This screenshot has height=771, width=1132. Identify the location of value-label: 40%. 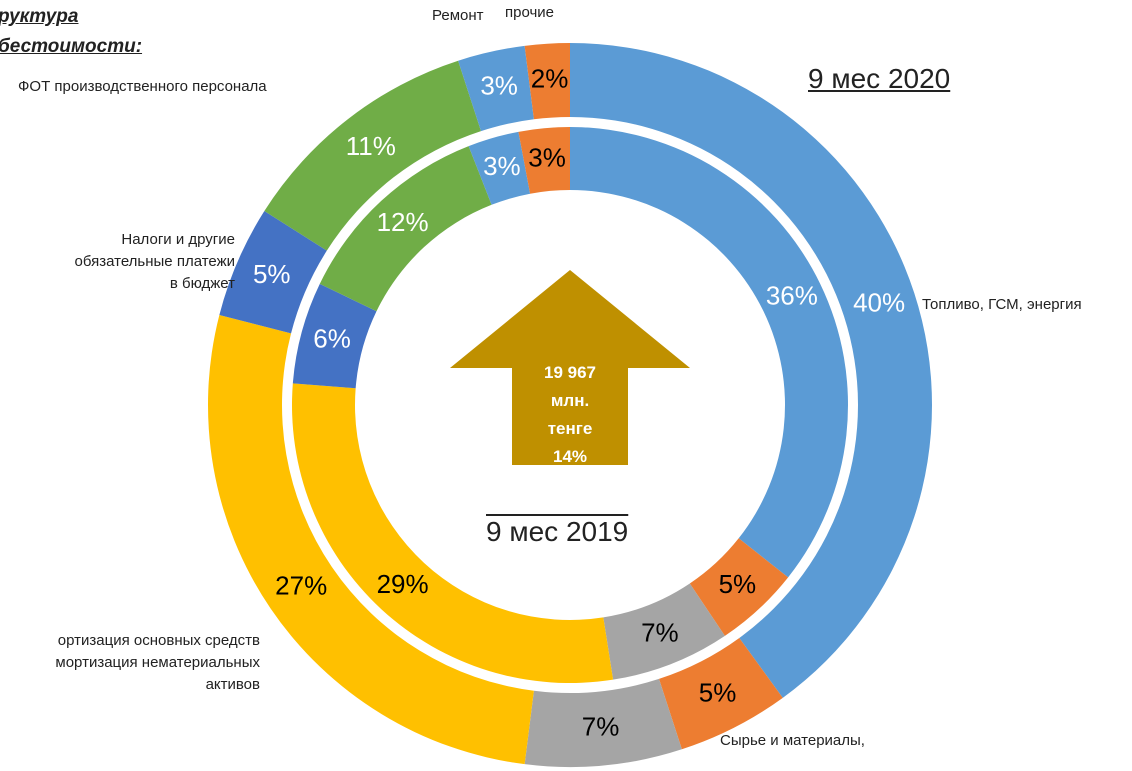
(879, 302).